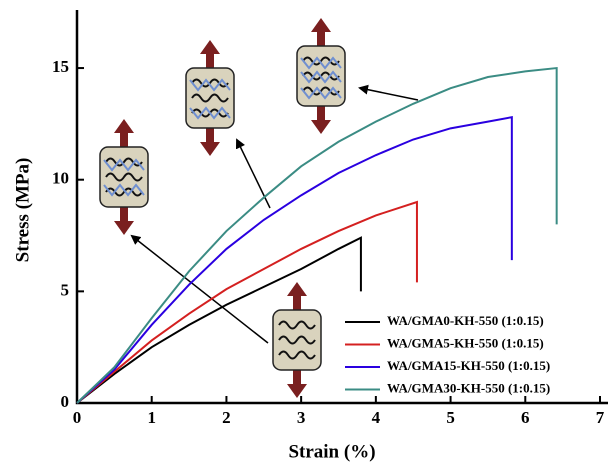 Image resolution: width=614 pixels, height=466 pixels. Describe the element at coordinates (468, 365) in the screenshot. I see `legend-label: WA/GMA15-KH-550 (1:0.15)` at that location.